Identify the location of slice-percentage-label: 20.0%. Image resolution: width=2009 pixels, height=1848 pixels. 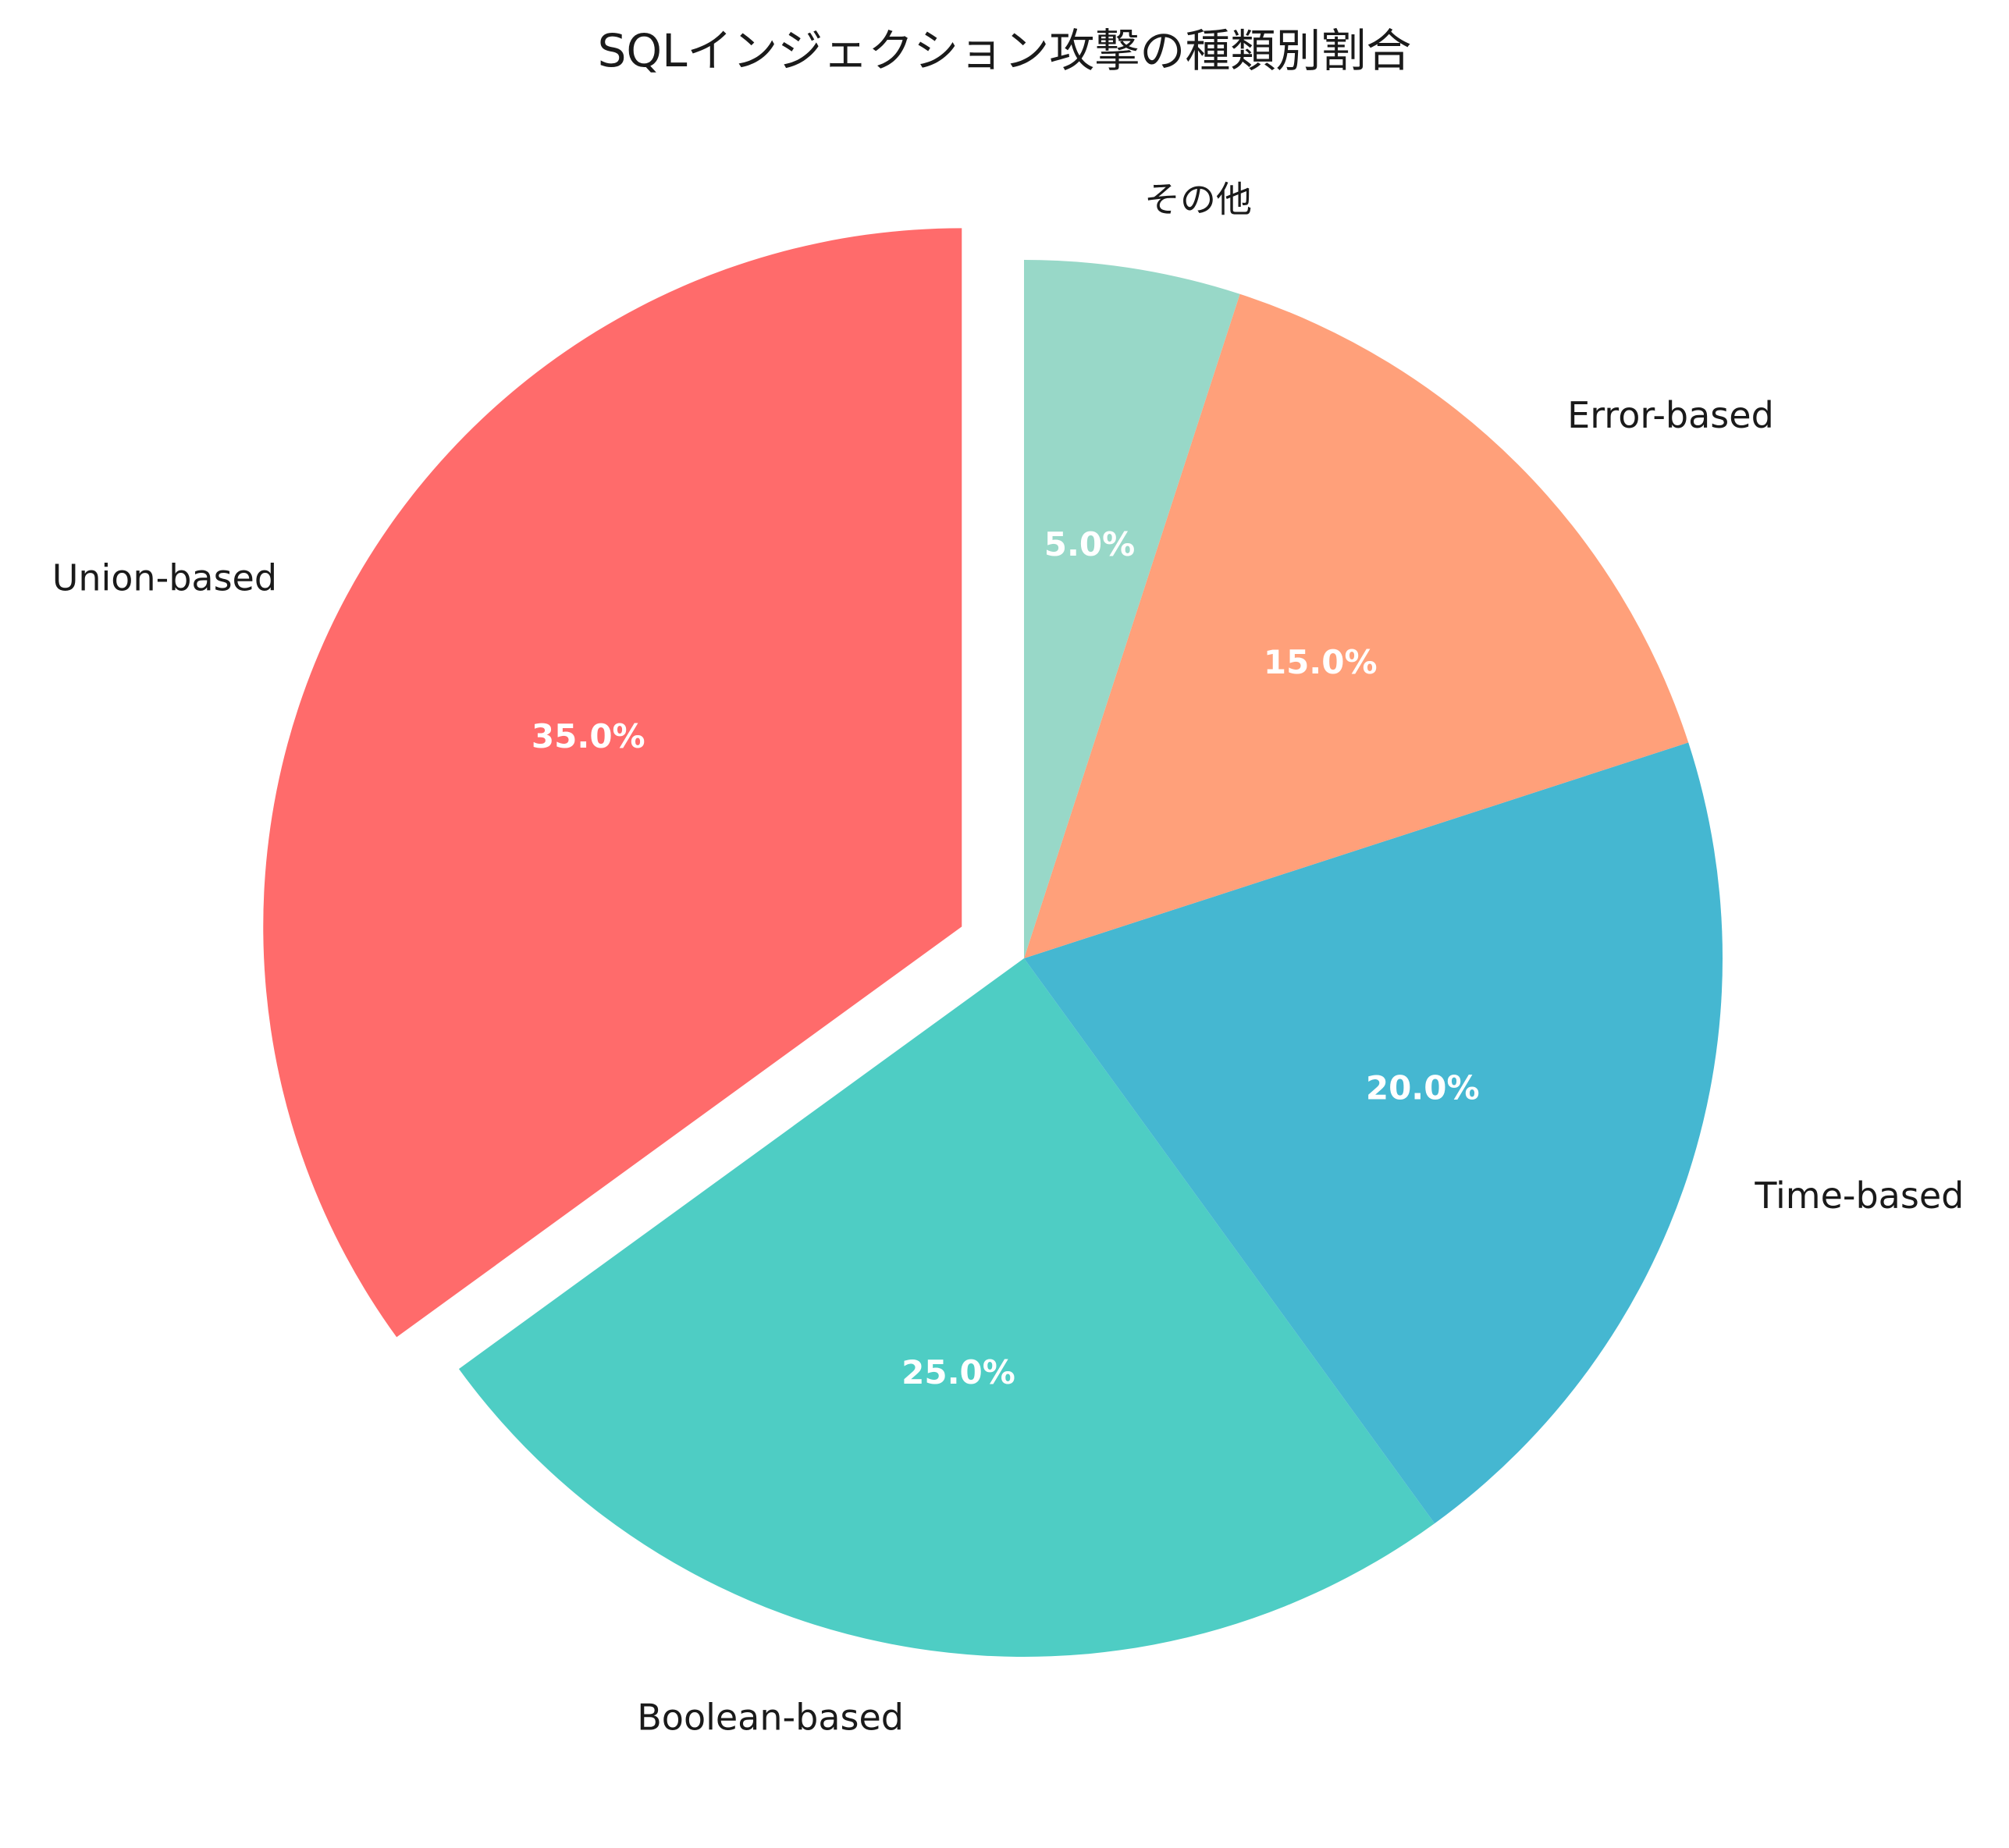
(1423, 1087).